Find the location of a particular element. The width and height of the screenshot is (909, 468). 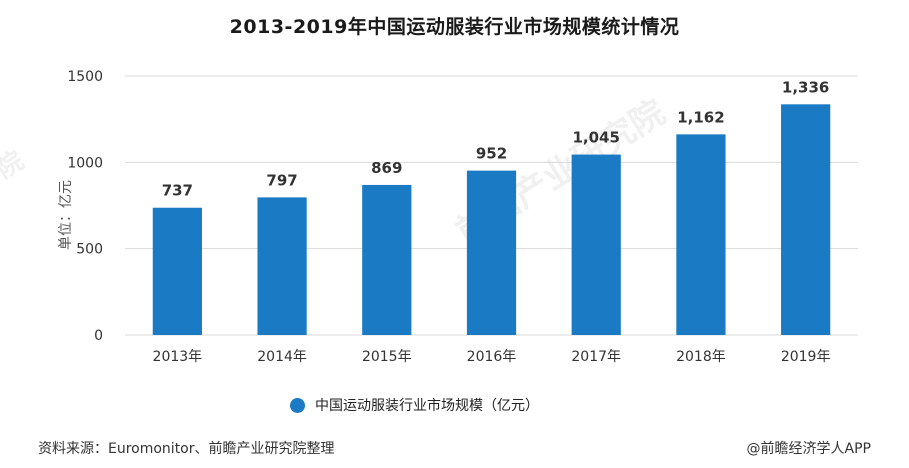

legend-label: 中国运动服装行业市场规模（亿元） is located at coordinates (427, 406).